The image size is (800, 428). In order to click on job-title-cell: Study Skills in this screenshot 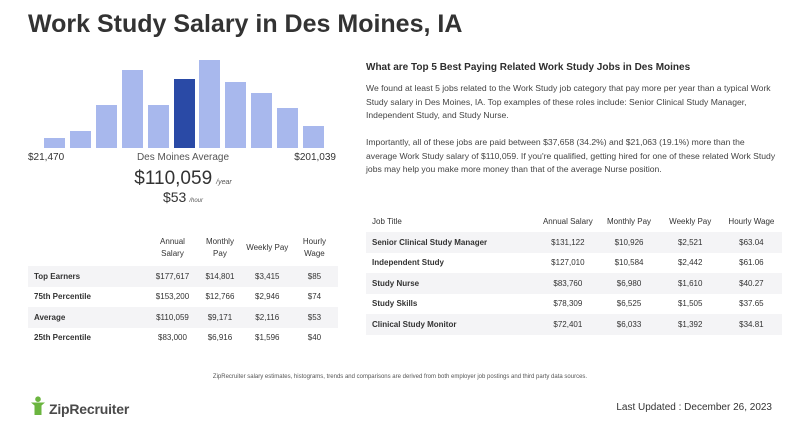, I will do `click(395, 304)`.